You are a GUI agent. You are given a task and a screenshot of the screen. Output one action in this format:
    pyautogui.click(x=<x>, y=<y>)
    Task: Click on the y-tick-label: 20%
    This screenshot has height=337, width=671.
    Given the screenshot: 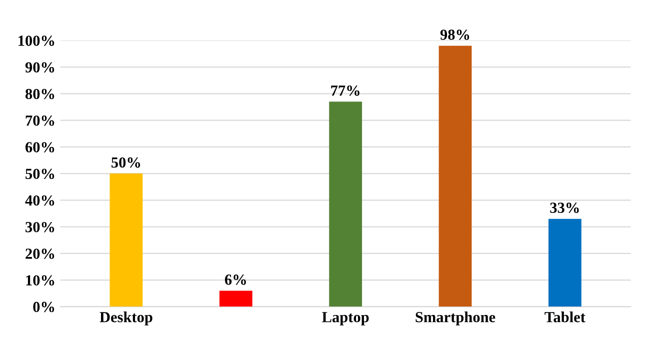 What is the action you would take?
    pyautogui.click(x=40, y=253)
    